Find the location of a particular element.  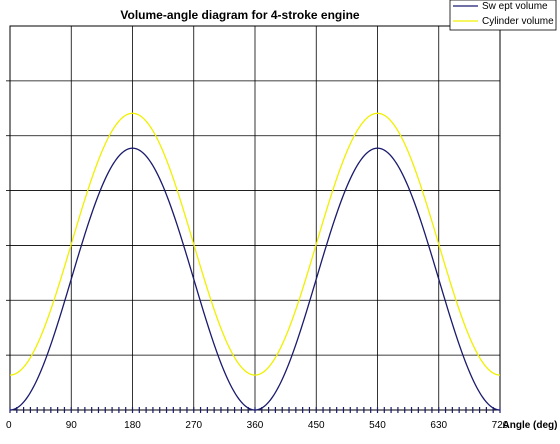

x-tick-label: 360 is located at coordinates (255, 425).